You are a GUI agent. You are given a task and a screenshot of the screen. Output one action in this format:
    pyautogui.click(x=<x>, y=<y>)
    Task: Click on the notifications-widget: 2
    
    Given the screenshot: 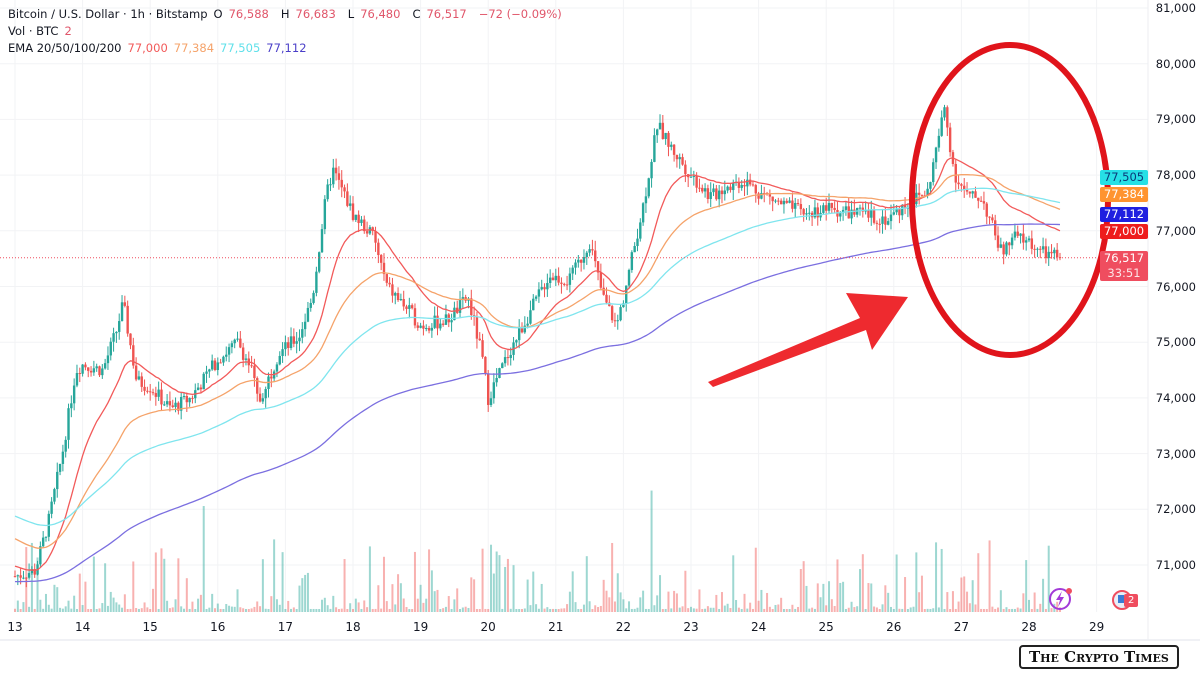 What is the action you would take?
    pyautogui.click(x=1125, y=602)
    